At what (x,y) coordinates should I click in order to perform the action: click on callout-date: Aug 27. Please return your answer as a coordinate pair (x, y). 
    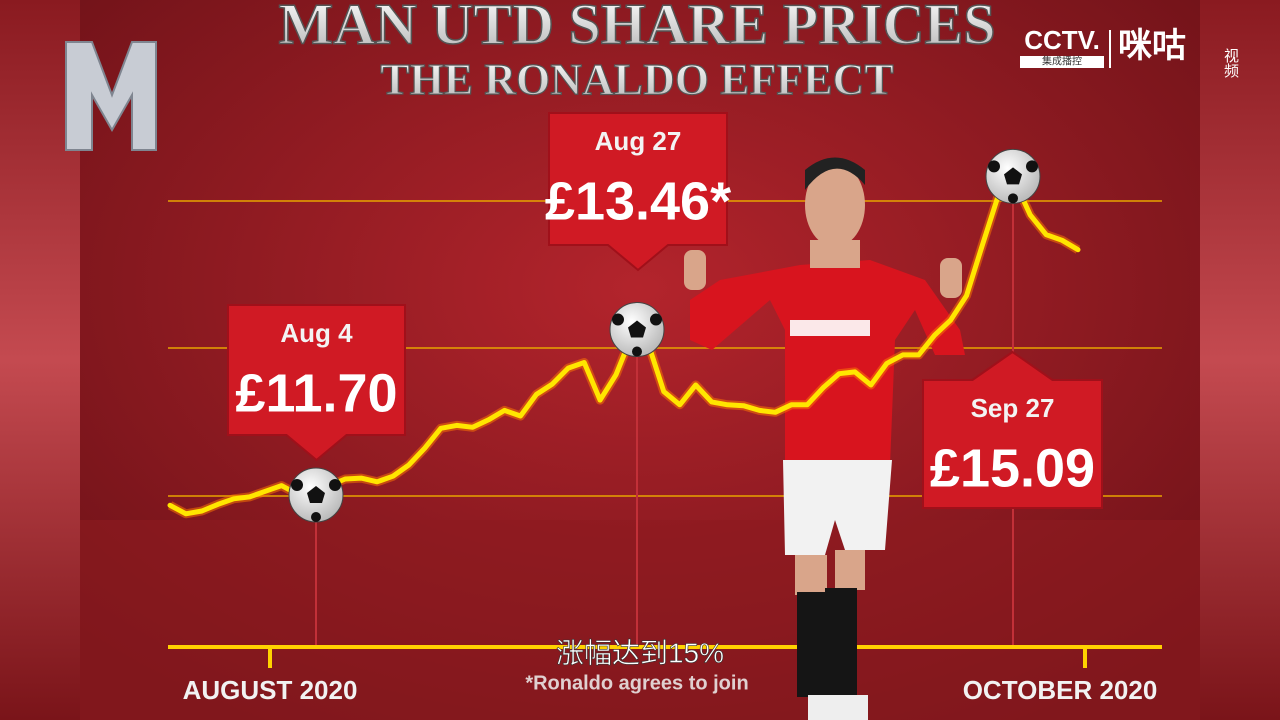
    Looking at the image, I should click on (638, 141).